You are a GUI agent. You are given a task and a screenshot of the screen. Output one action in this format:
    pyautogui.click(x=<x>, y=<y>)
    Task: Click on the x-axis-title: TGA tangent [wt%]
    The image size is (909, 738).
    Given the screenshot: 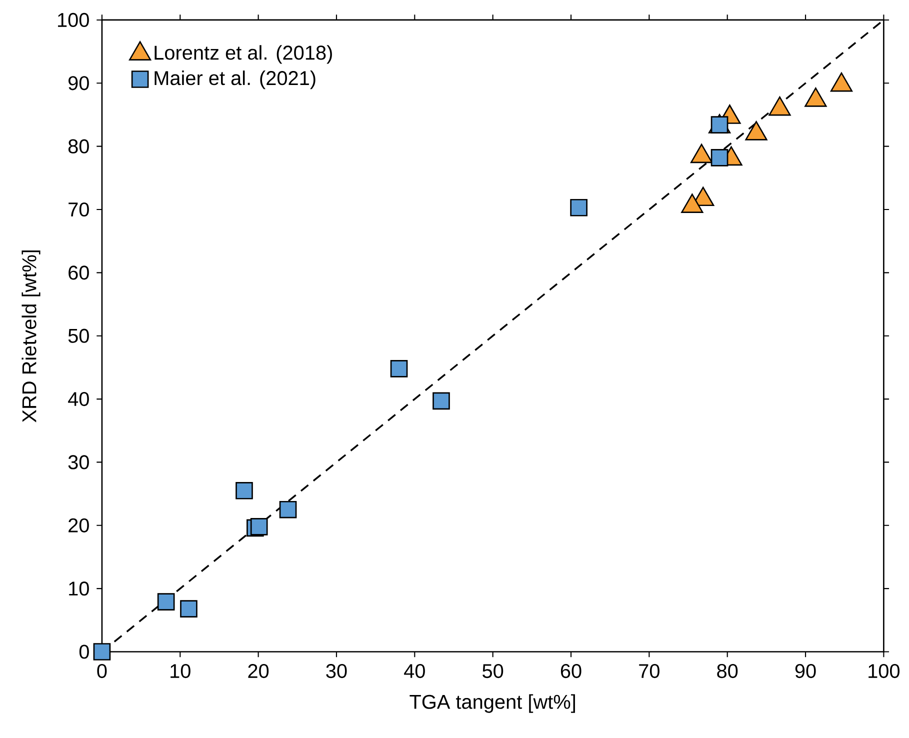 What is the action you would take?
    pyautogui.click(x=492, y=703)
    